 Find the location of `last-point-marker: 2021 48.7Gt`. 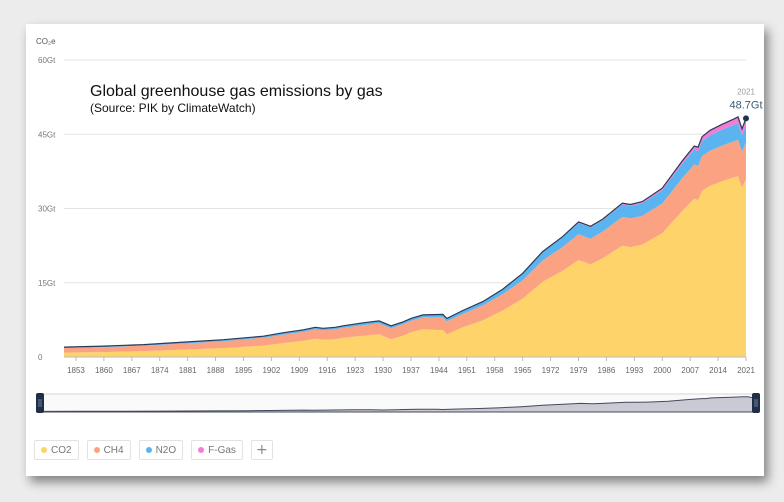

last-point-marker: 2021 48.7Gt is located at coordinates (746, 104).